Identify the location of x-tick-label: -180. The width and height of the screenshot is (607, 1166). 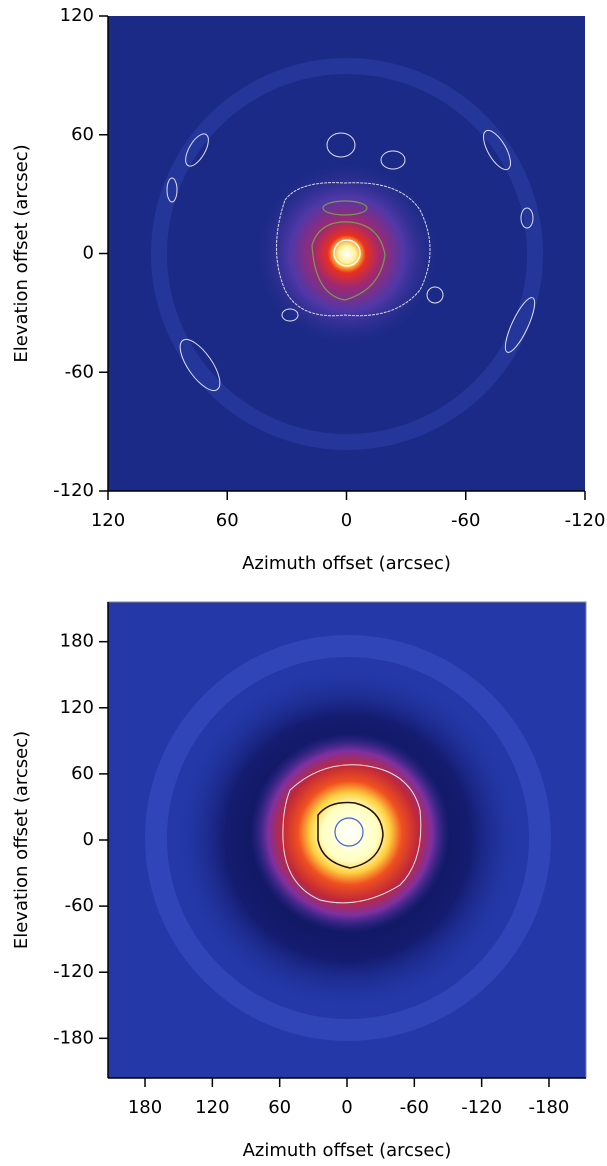
(549, 1107).